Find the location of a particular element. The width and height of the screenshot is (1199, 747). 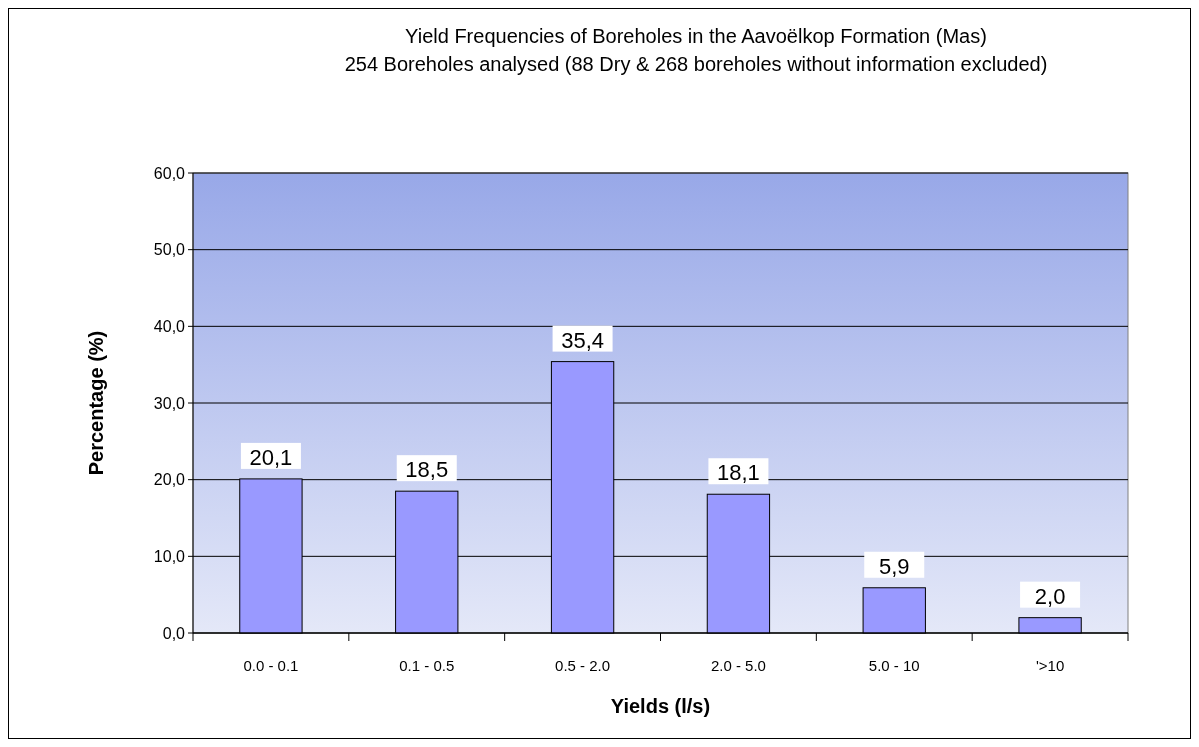

x-tick-label: '>10 is located at coordinates (1050, 665).